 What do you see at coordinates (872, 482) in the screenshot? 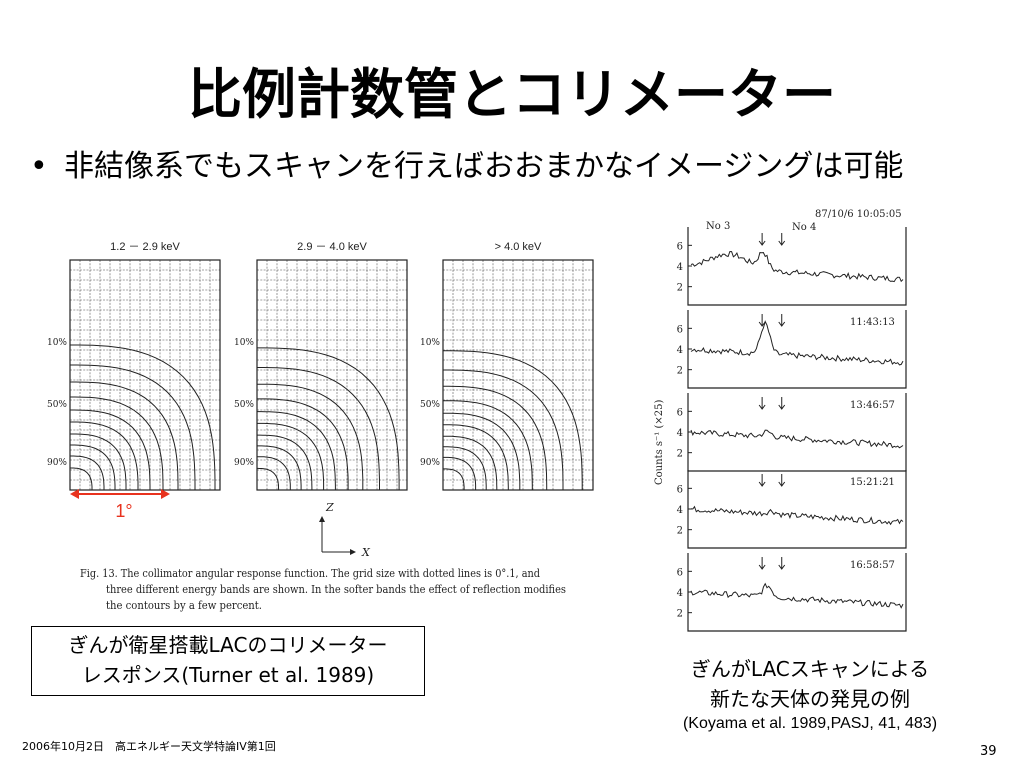
I see `lightcurve-time-label: 15:21:21` at bounding box center [872, 482].